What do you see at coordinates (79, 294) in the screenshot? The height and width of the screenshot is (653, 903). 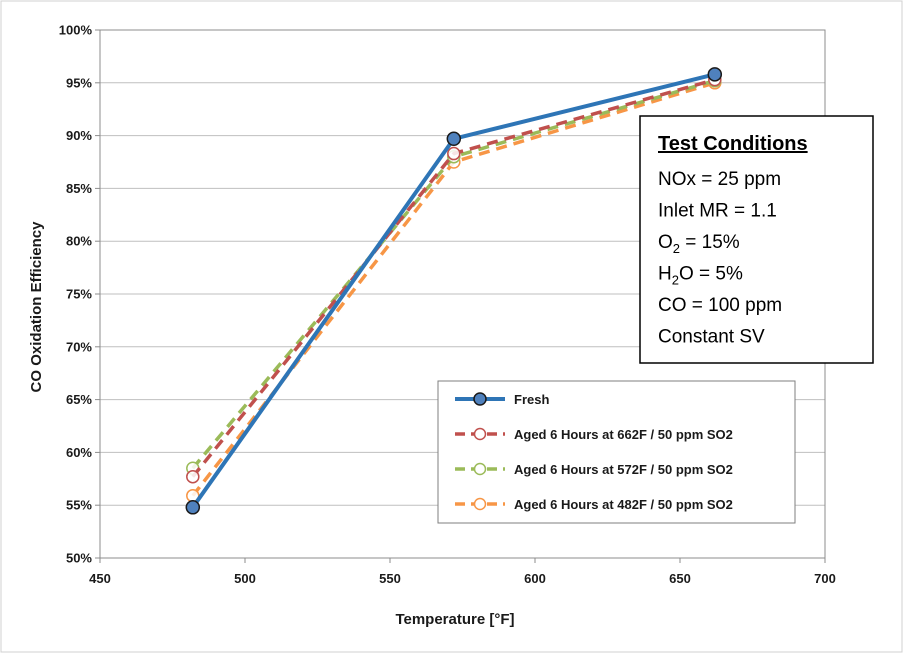 I see `y-tick-label: 75%` at bounding box center [79, 294].